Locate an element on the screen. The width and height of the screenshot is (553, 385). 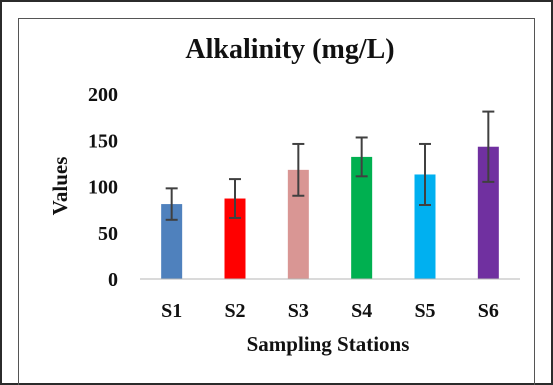
chart-title: Alkalinity (mg/L) is located at coordinates (289, 49).